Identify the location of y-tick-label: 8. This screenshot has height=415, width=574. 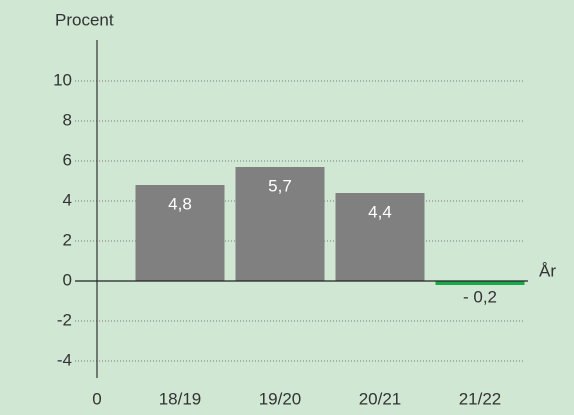
(67, 119).